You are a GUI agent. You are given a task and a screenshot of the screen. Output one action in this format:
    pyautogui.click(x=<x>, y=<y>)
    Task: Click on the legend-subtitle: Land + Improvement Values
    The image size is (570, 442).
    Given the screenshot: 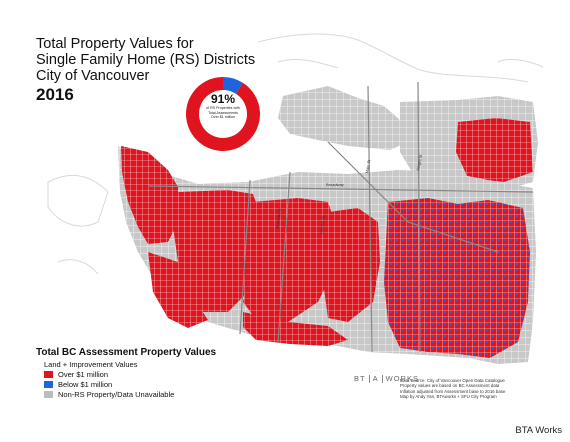 What is the action you would take?
    pyautogui.click(x=91, y=364)
    